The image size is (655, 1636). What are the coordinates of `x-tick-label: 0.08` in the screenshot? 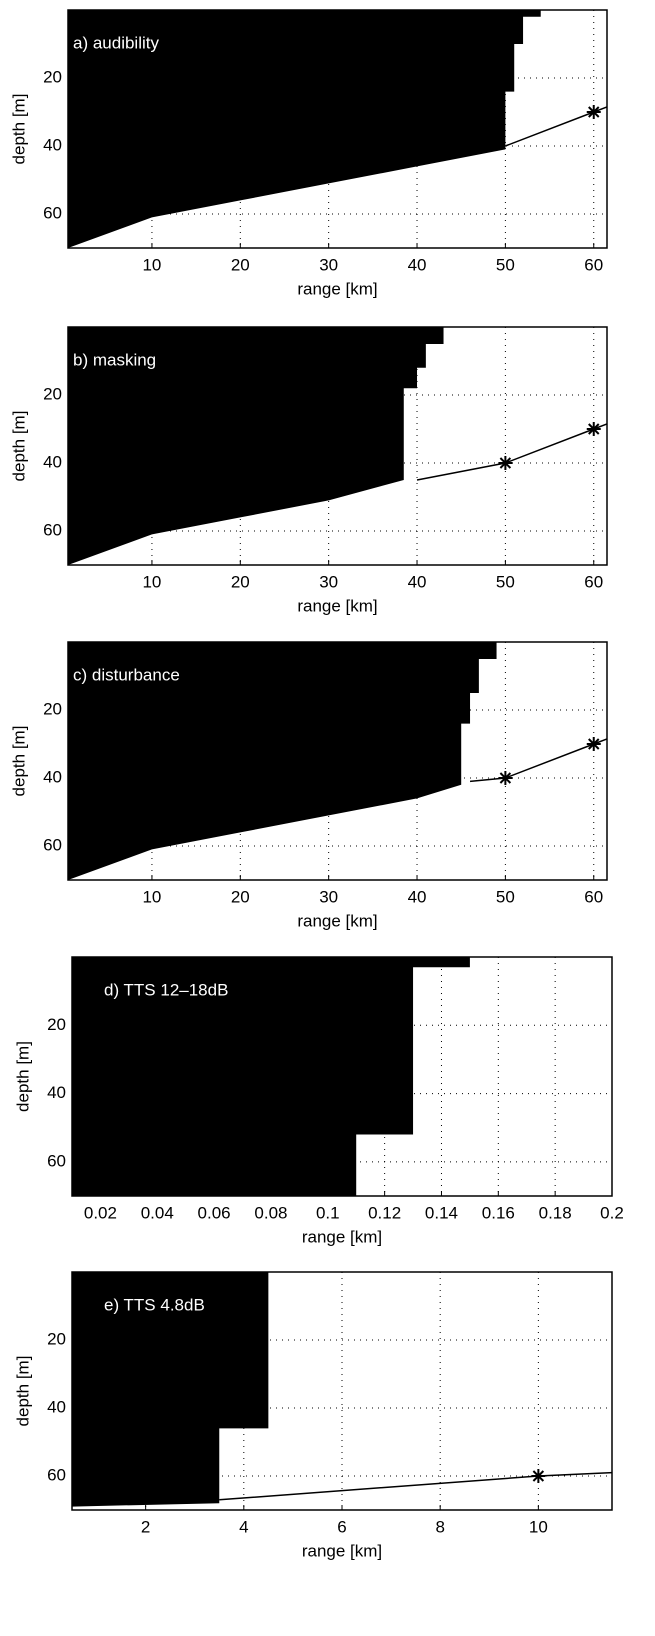 It's located at (270, 1212).